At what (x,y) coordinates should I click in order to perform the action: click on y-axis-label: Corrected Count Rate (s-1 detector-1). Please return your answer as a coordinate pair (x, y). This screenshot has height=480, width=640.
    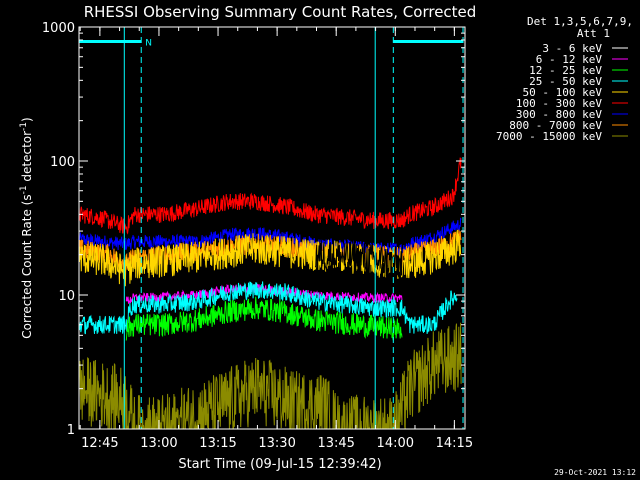
    Looking at the image, I should click on (26, 227).